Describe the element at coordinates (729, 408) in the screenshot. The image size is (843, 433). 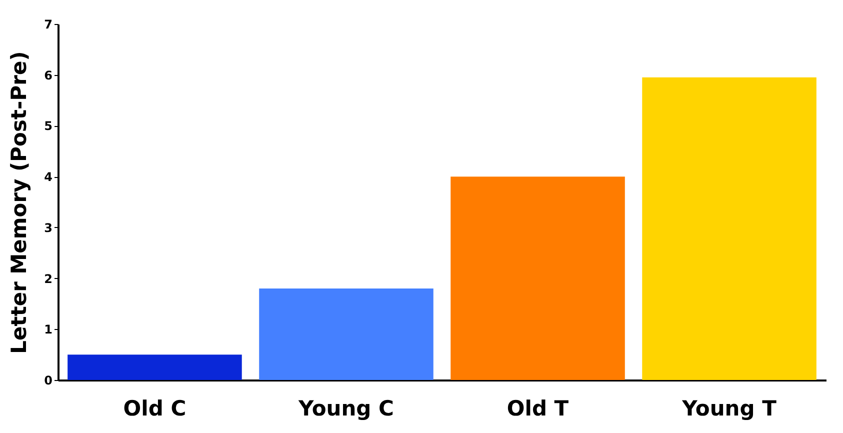
I see `x-tick-label: Young T` at that location.